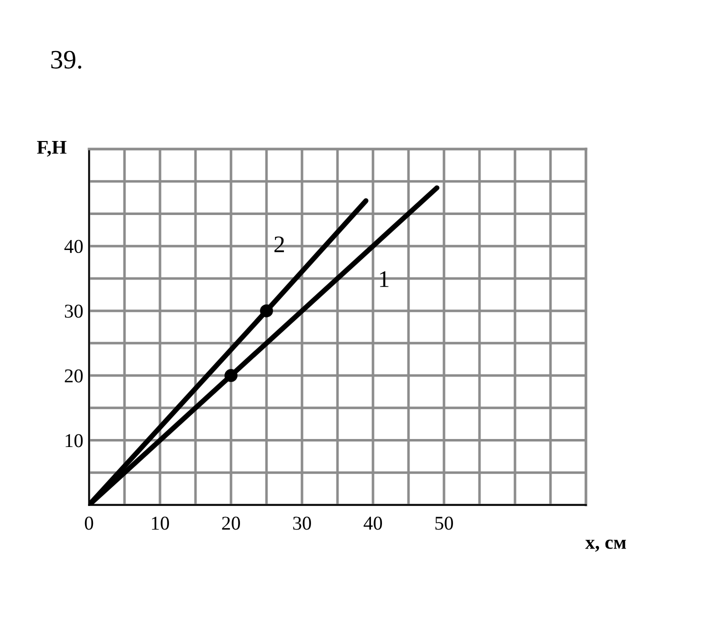 The image size is (720, 619). Describe the element at coordinates (373, 523) in the screenshot. I see `x-tick-label: 40` at that location.